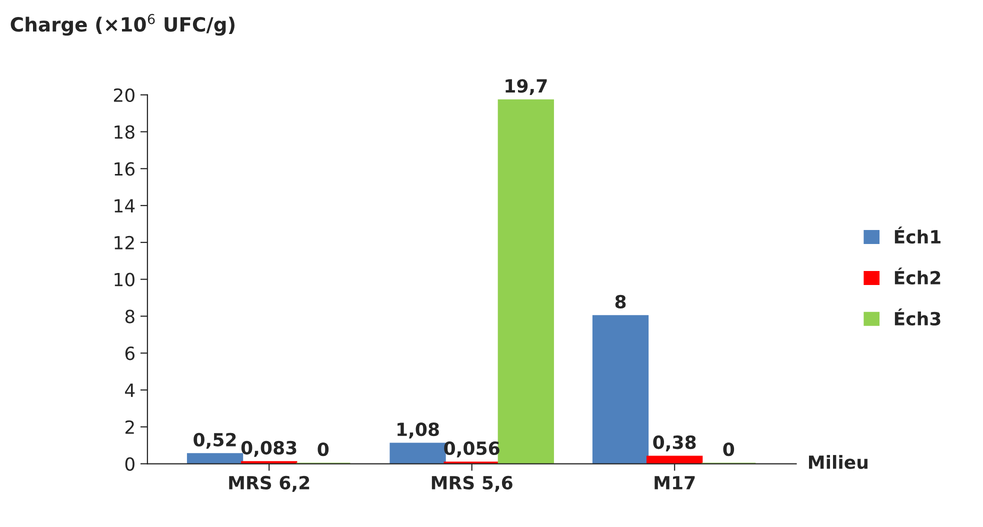  Describe the element at coordinates (130, 390) in the screenshot. I see `y-tick-label: 4` at that location.